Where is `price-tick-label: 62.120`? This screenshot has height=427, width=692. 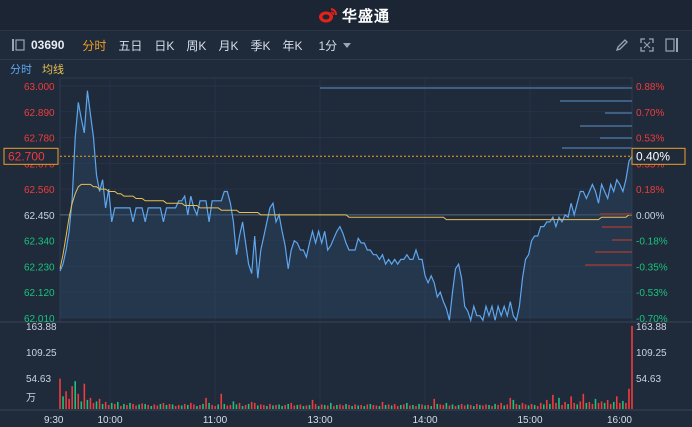
price-tick-label: 62.120 is located at coordinates (39, 293).